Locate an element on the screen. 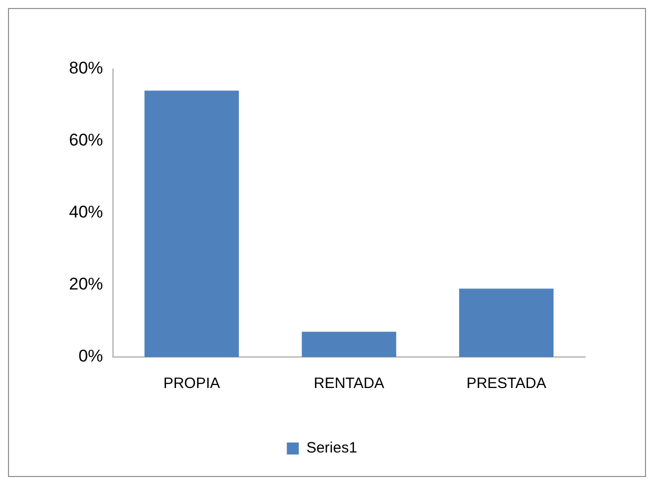  y-tick-label: 80% is located at coordinates (86, 68).